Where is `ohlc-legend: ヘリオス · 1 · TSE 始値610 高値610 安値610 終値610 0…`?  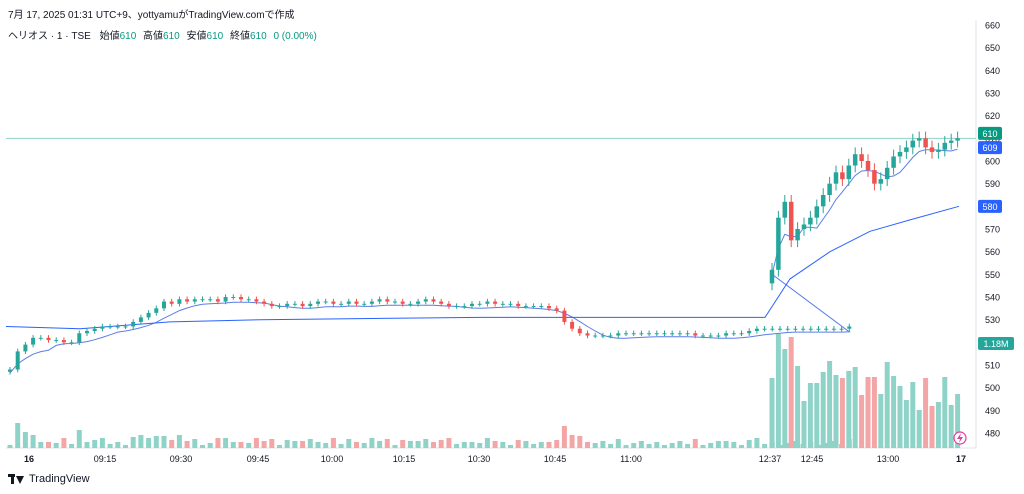
ohlc-legend: ヘリオス · 1 · TSE 始値610 高値610 安値610 終値610 0… is located at coordinates (162, 34).